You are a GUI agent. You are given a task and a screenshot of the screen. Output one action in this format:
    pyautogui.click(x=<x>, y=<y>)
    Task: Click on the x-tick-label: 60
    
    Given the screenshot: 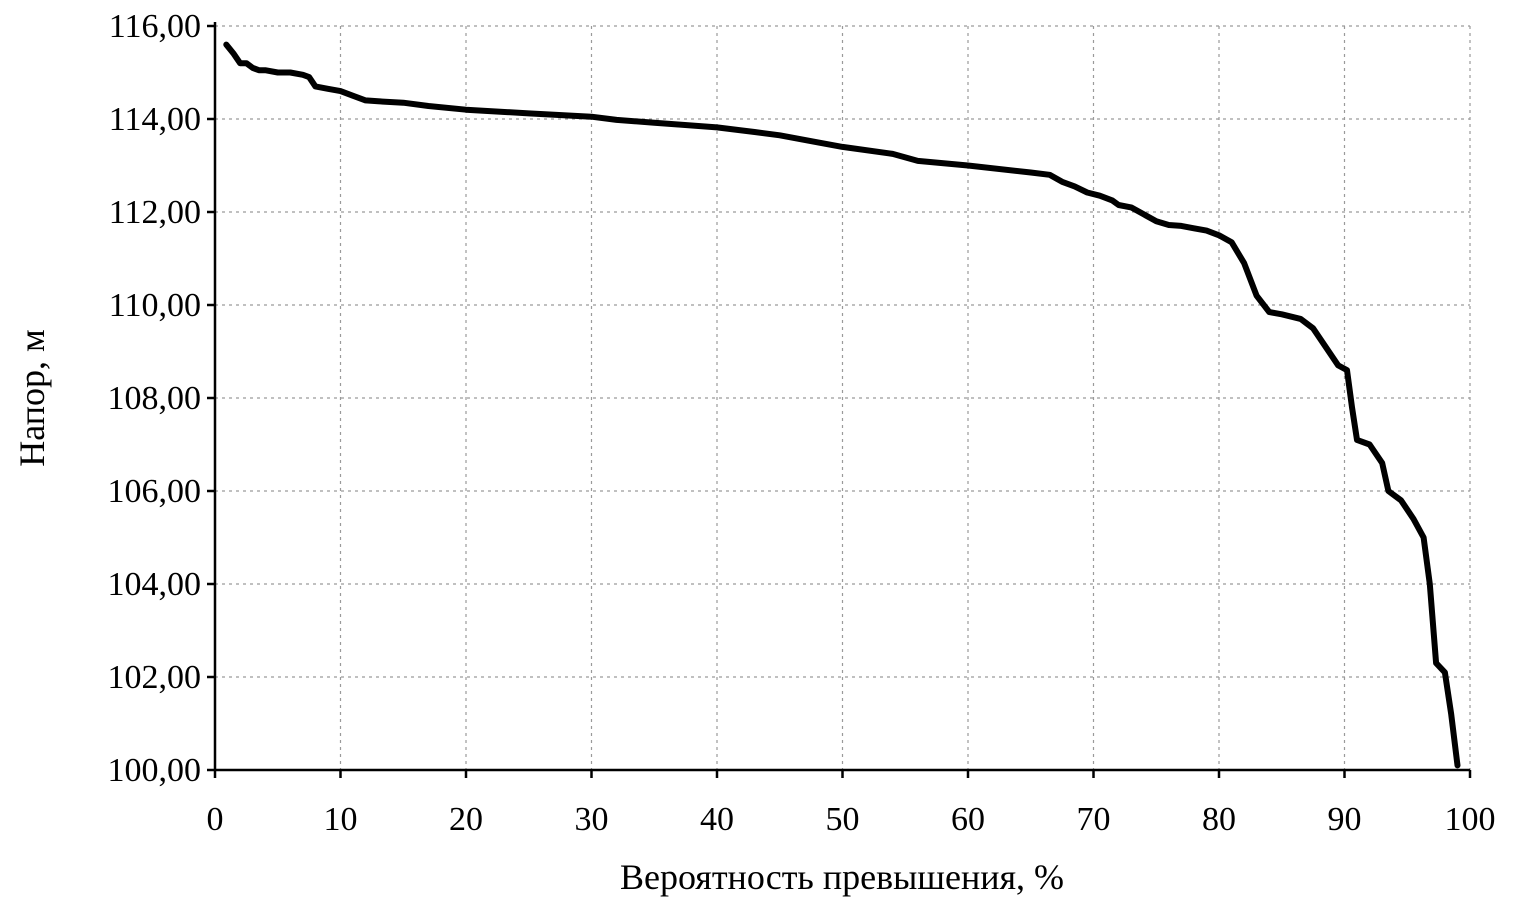 What is the action you would take?
    pyautogui.click(x=968, y=819)
    